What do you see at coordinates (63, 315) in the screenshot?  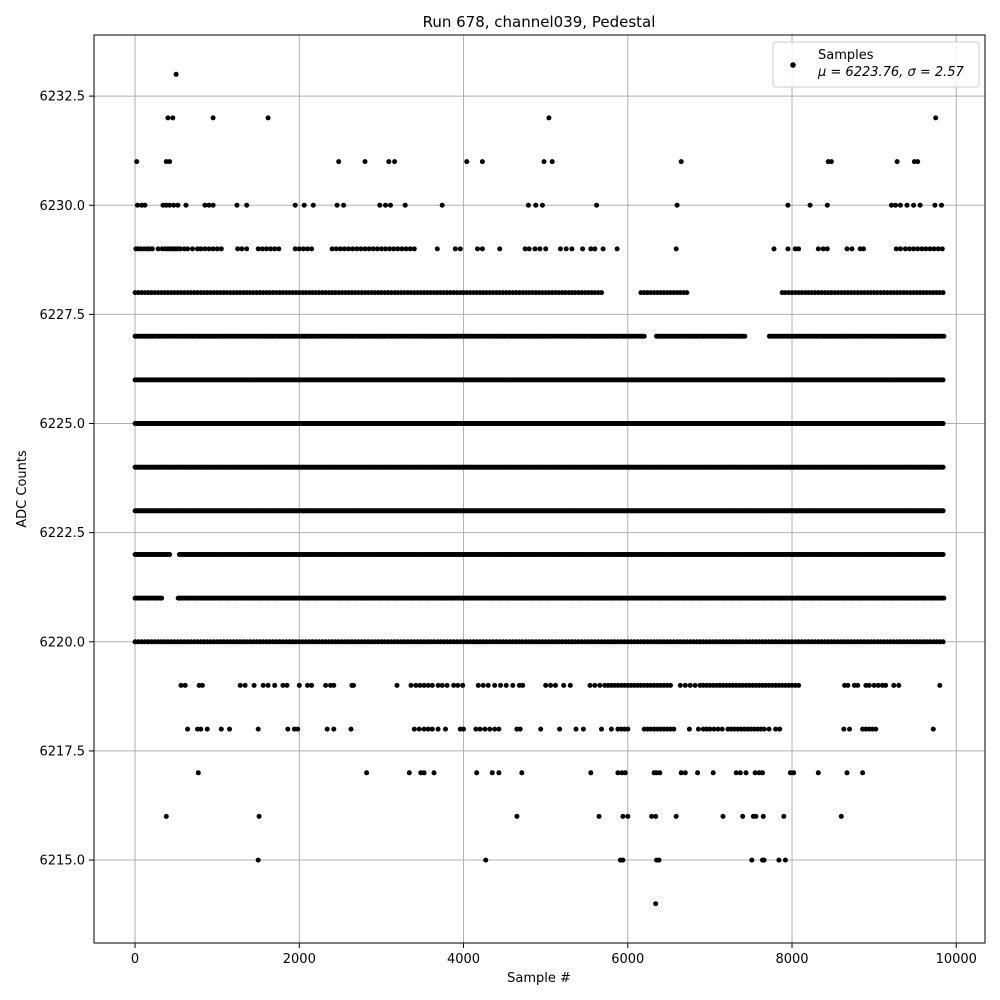 I see `y-tick-label: 6227.5` at bounding box center [63, 315].